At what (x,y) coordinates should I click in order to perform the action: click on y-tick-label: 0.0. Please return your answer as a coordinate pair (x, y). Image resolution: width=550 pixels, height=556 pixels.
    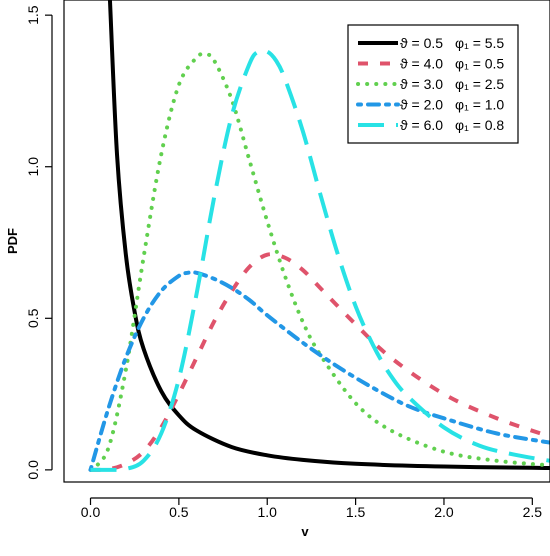
    Looking at the image, I should click on (33, 470).